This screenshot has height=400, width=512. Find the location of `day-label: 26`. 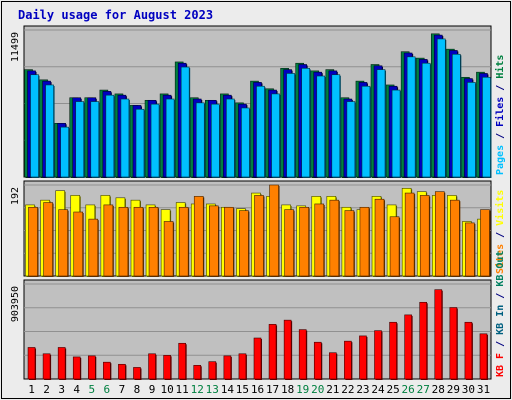

day-label: 26 is located at coordinates (408, 389).